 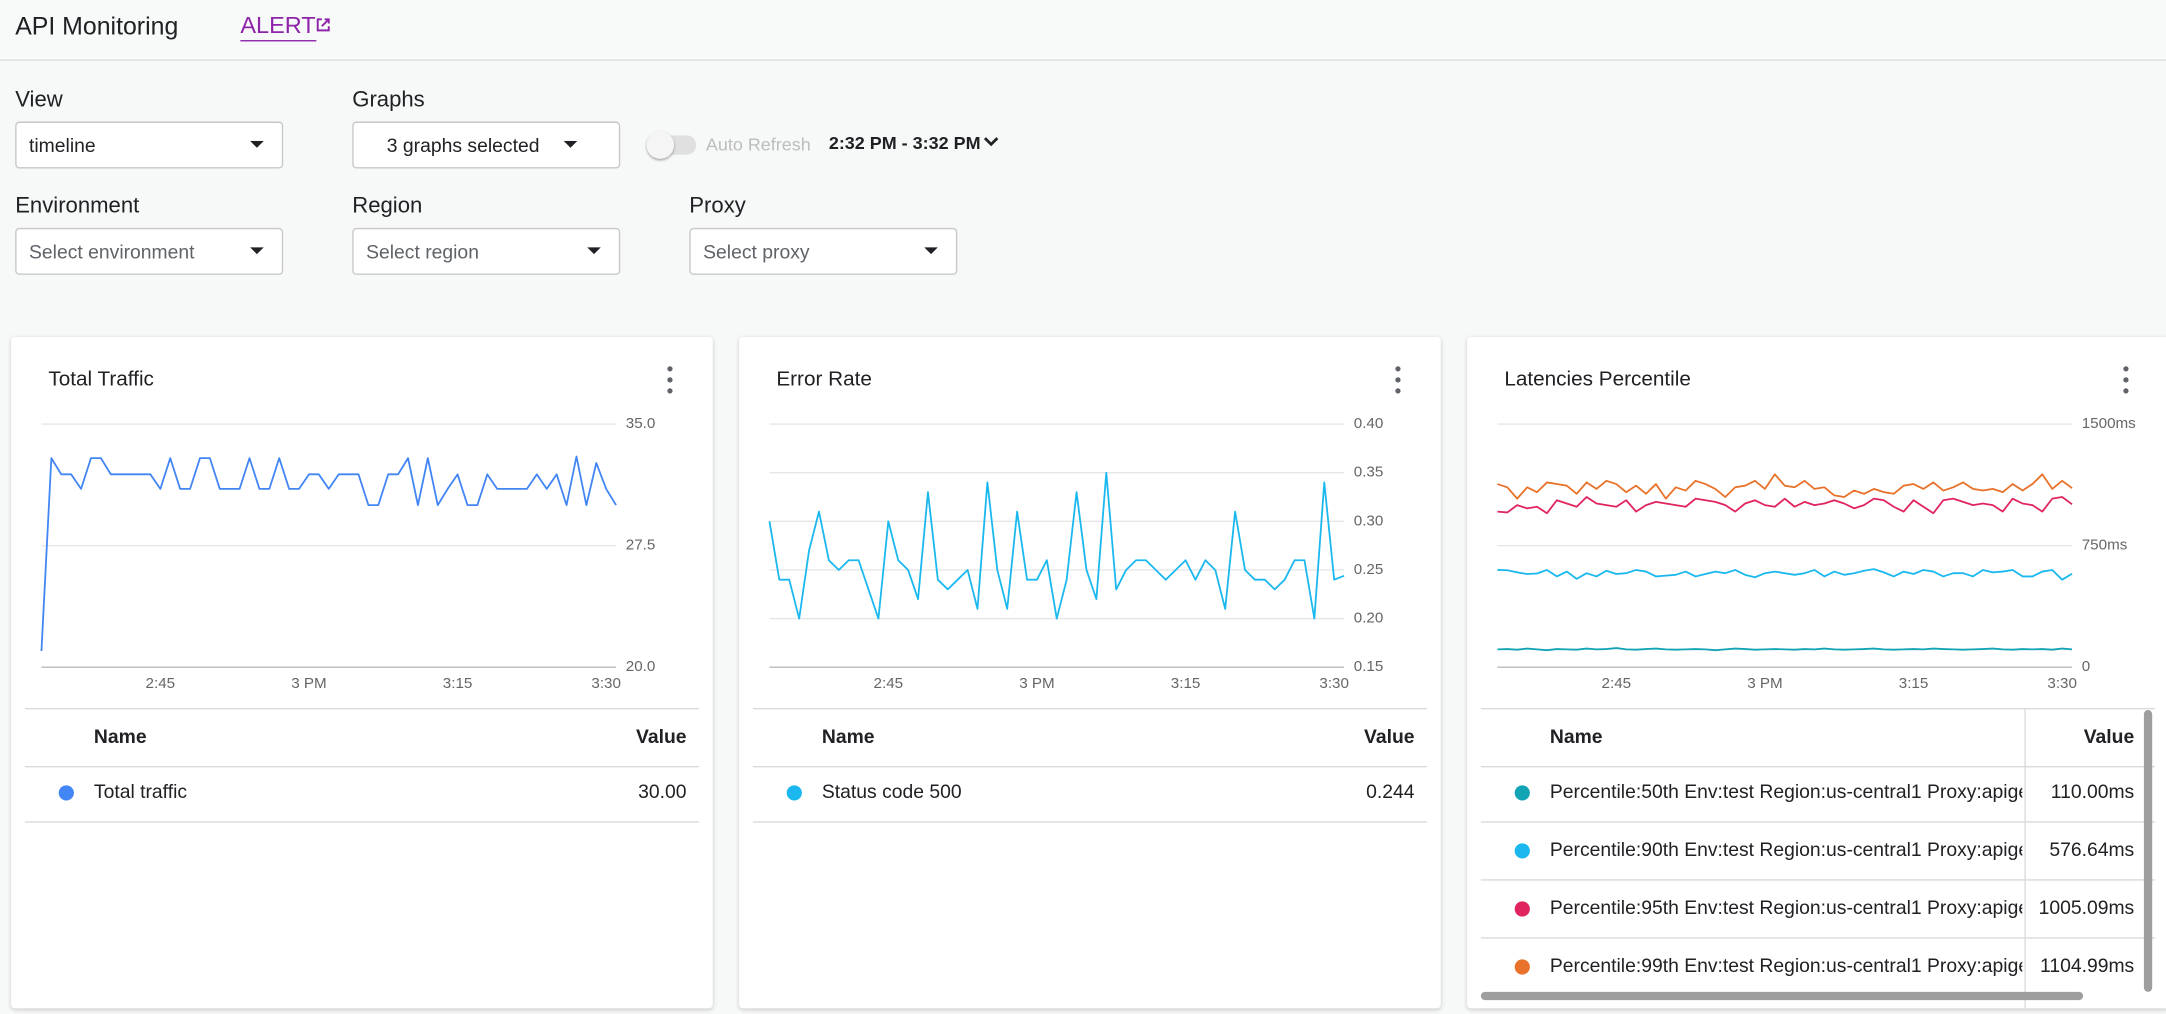 I want to click on y-tick-label: 0.15, so click(x=1369, y=666).